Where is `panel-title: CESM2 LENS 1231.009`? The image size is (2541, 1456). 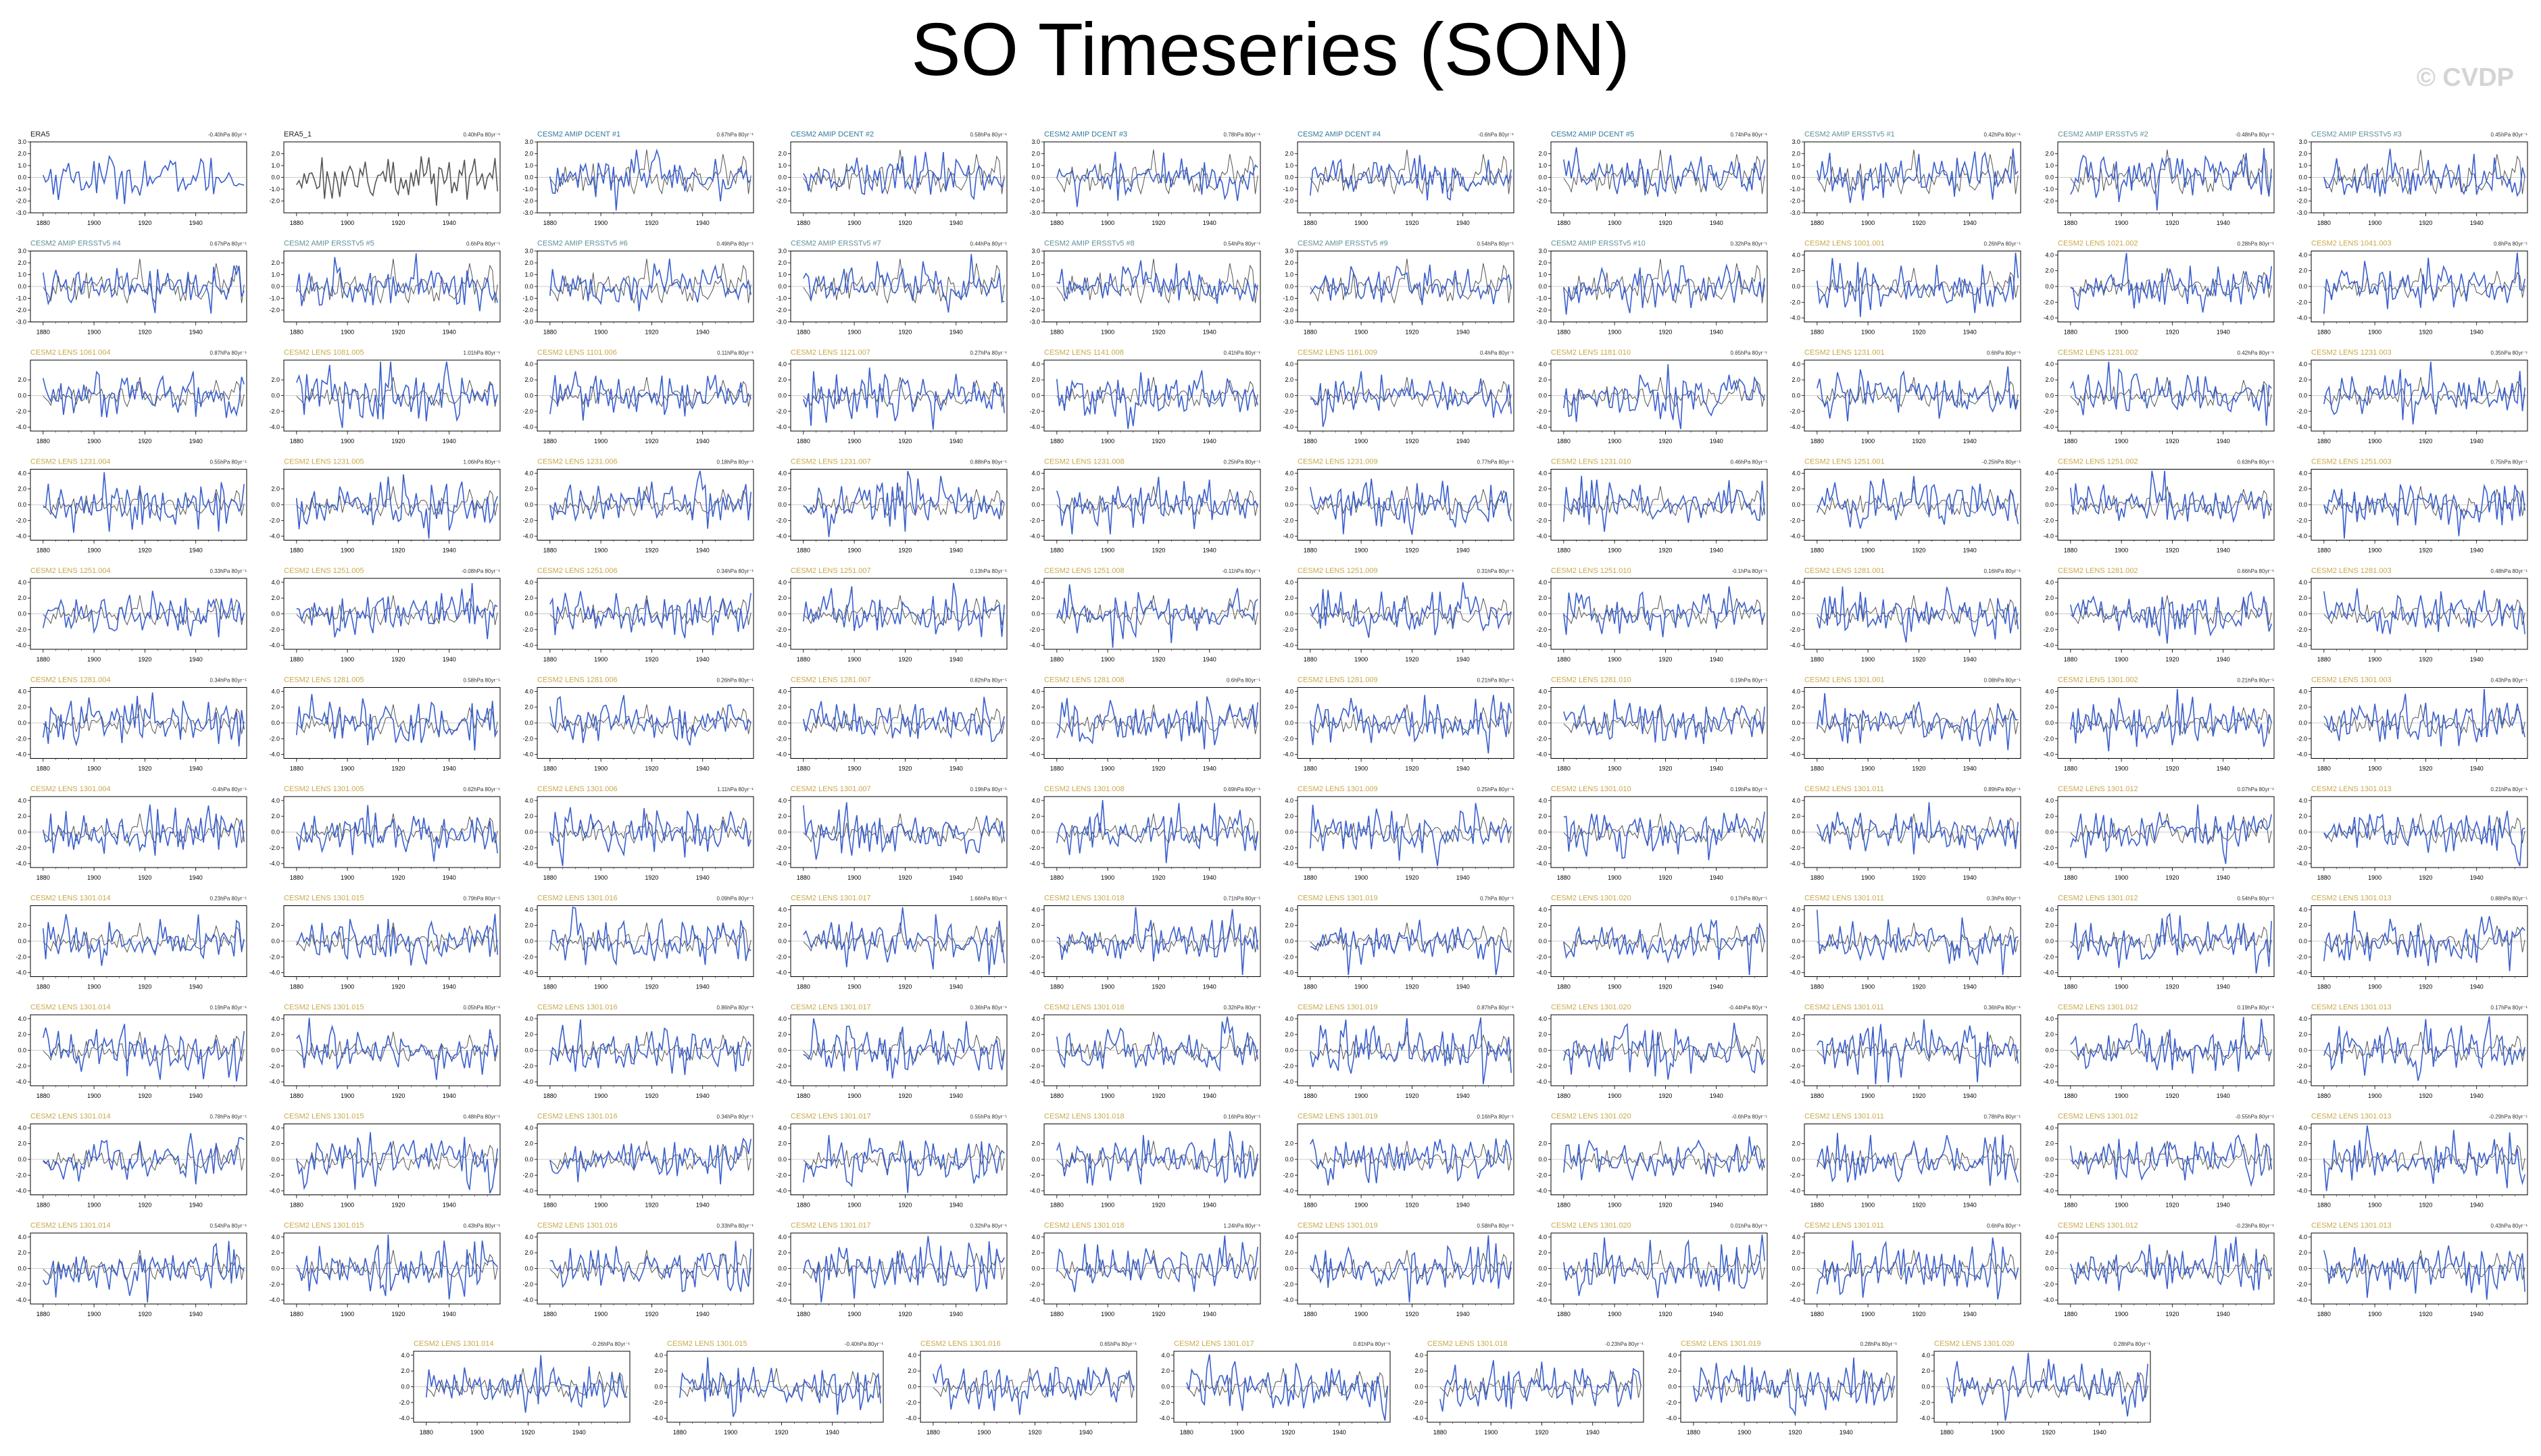
panel-title: CESM2 LENS 1231.009 is located at coordinates (1338, 462).